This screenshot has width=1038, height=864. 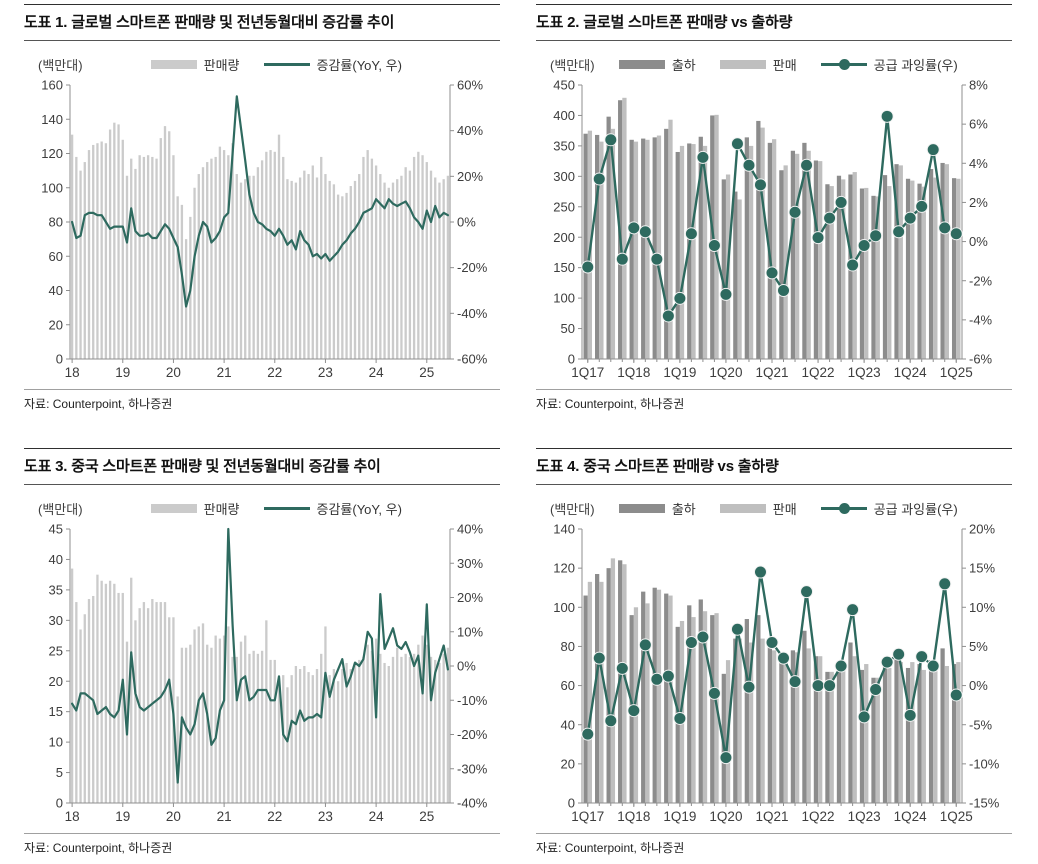 I want to click on chart-title: 도표 4. 중국 스마트폰 판매량 vs 출하량, so click(x=774, y=466).